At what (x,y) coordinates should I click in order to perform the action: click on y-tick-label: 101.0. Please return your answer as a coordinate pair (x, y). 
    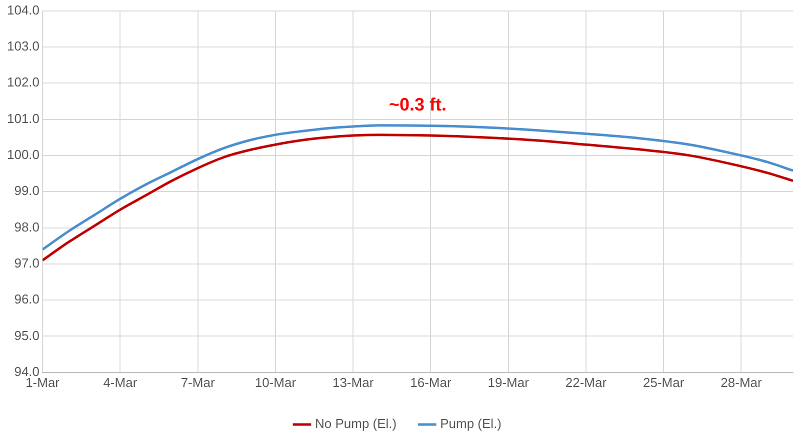
    Looking at the image, I should click on (23, 118).